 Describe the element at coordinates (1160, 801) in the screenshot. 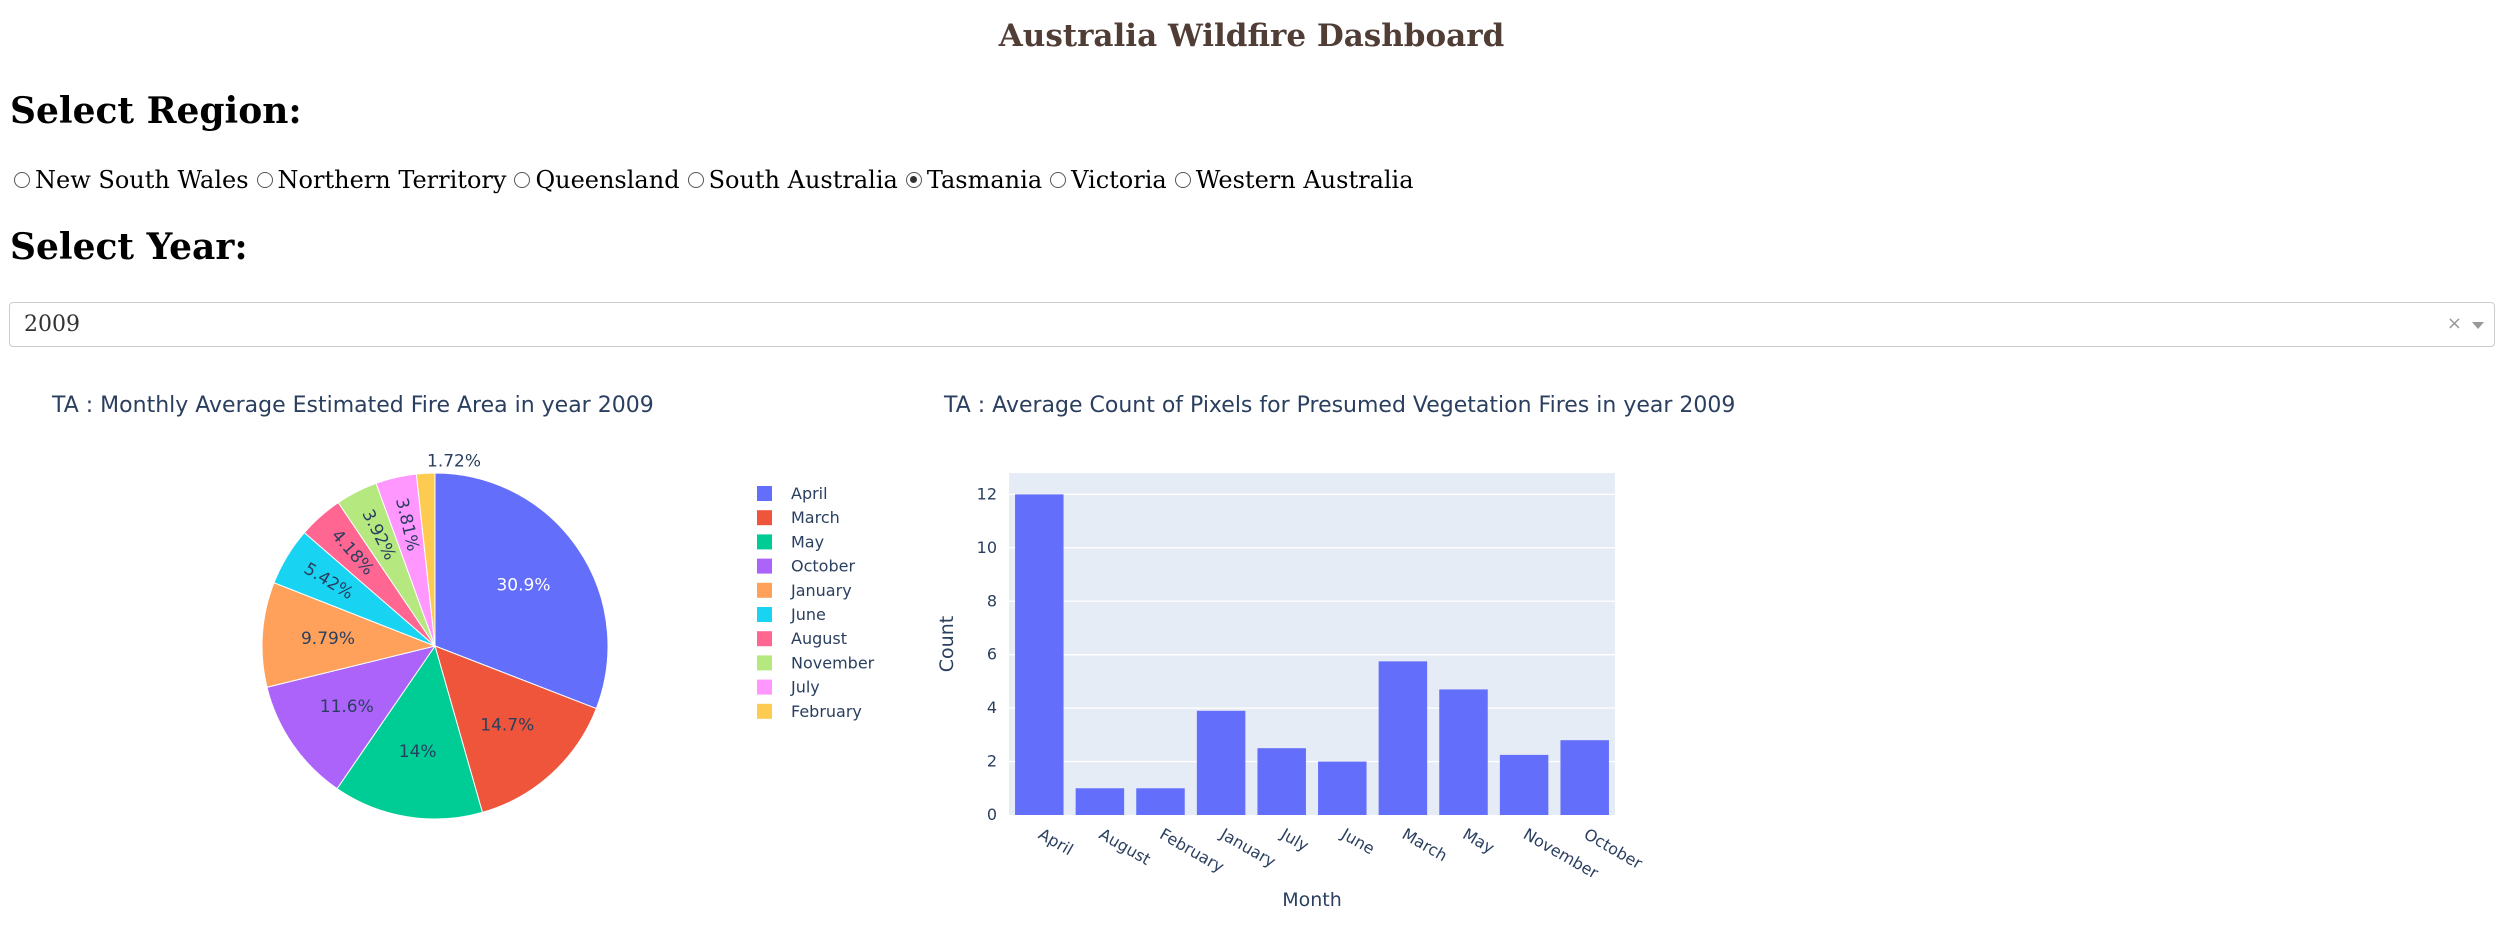

I see `bar-february` at that location.